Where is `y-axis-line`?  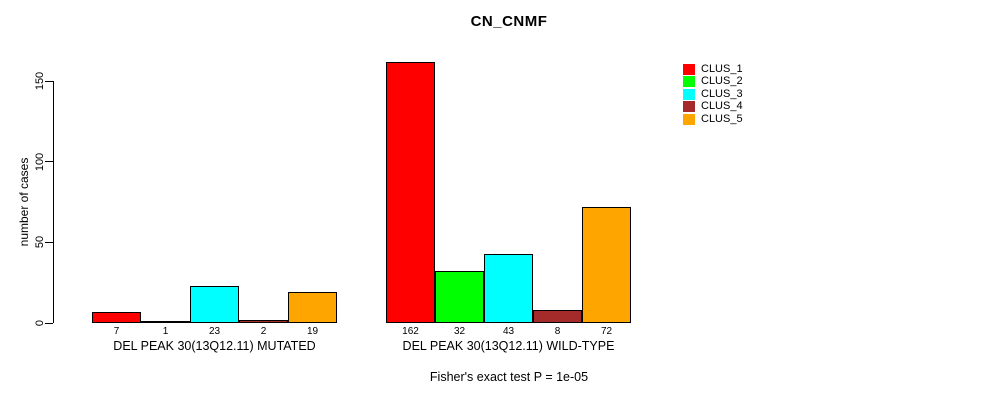
y-axis-line is located at coordinates (53, 202).